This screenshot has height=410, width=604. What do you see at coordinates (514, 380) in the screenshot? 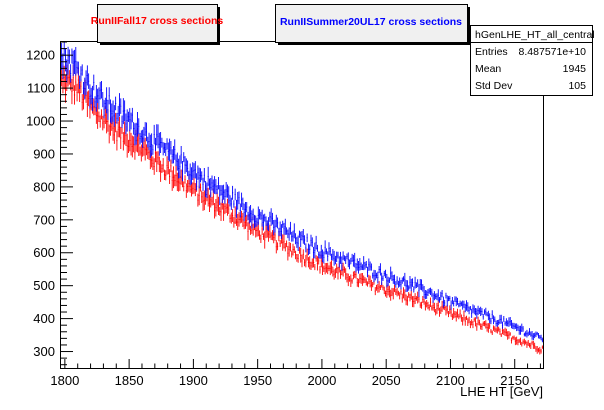
I see `x-tick-label: 2150` at bounding box center [514, 380].